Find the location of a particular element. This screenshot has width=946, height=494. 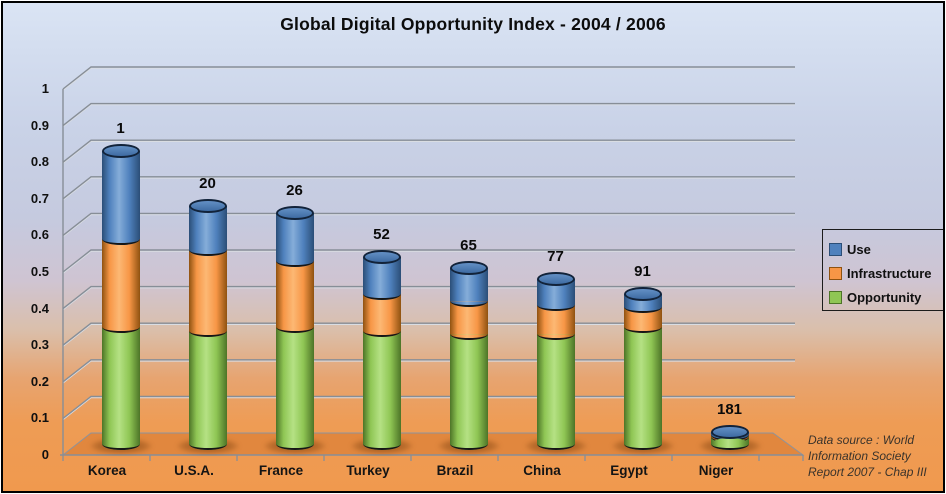

bar-rank-label: 20 is located at coordinates (207, 184).